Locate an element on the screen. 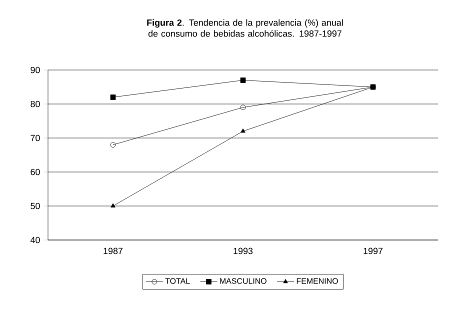 This screenshot has width=465, height=320. y-tick-label: 80 is located at coordinates (35, 104).